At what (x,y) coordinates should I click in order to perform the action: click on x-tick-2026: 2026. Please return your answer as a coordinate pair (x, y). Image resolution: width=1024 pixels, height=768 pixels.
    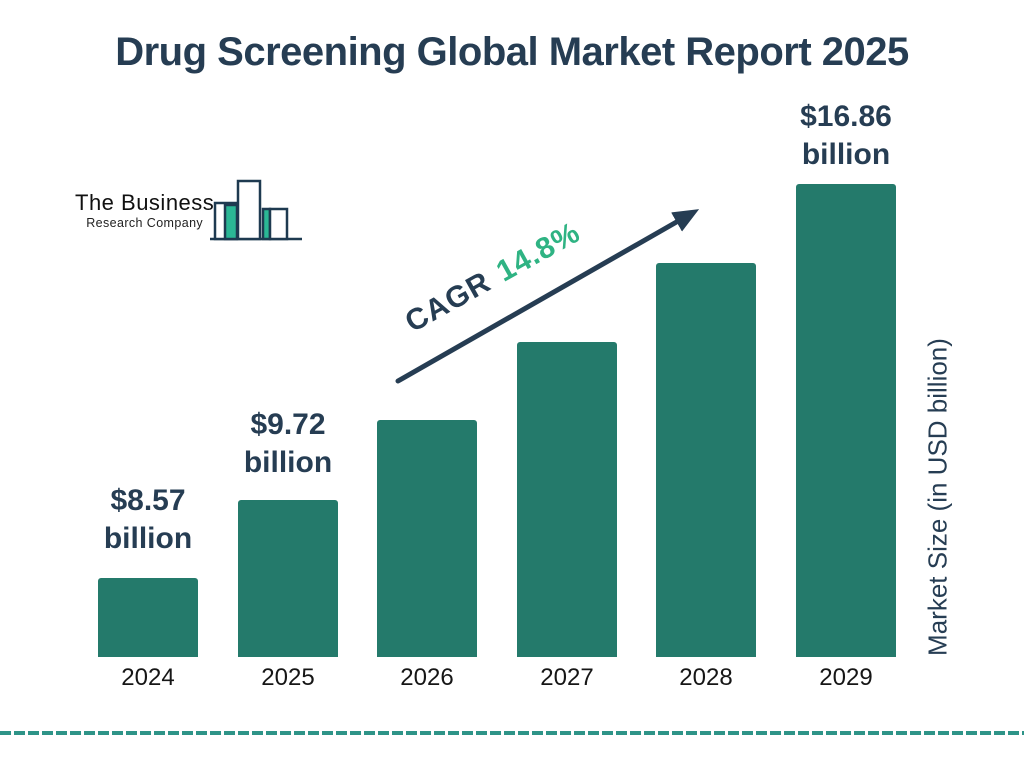
    Looking at the image, I should click on (427, 677).